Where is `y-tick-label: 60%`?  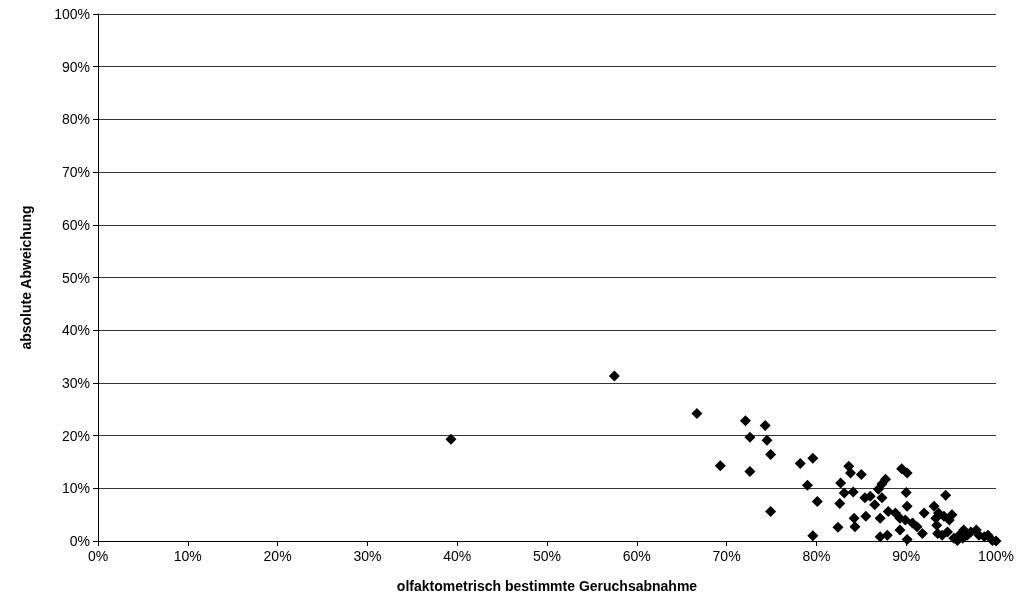
y-tick-label: 60% is located at coordinates (75, 224).